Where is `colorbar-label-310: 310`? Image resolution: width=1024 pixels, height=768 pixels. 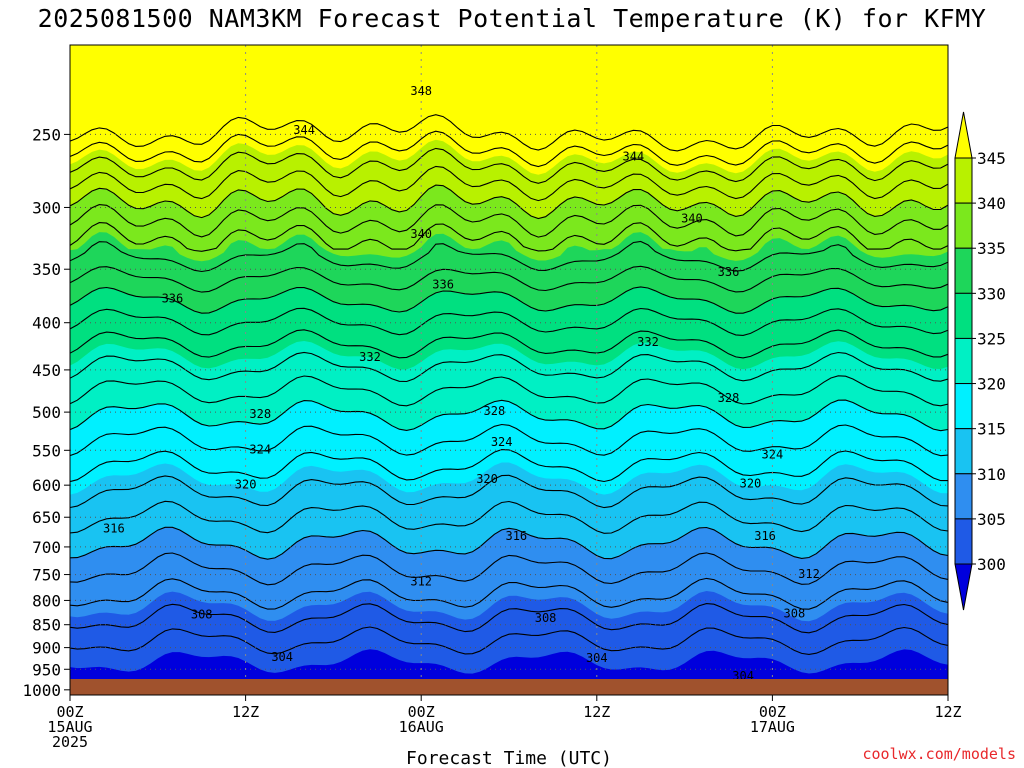 colorbar-label-310: 310 is located at coordinates (991, 474).